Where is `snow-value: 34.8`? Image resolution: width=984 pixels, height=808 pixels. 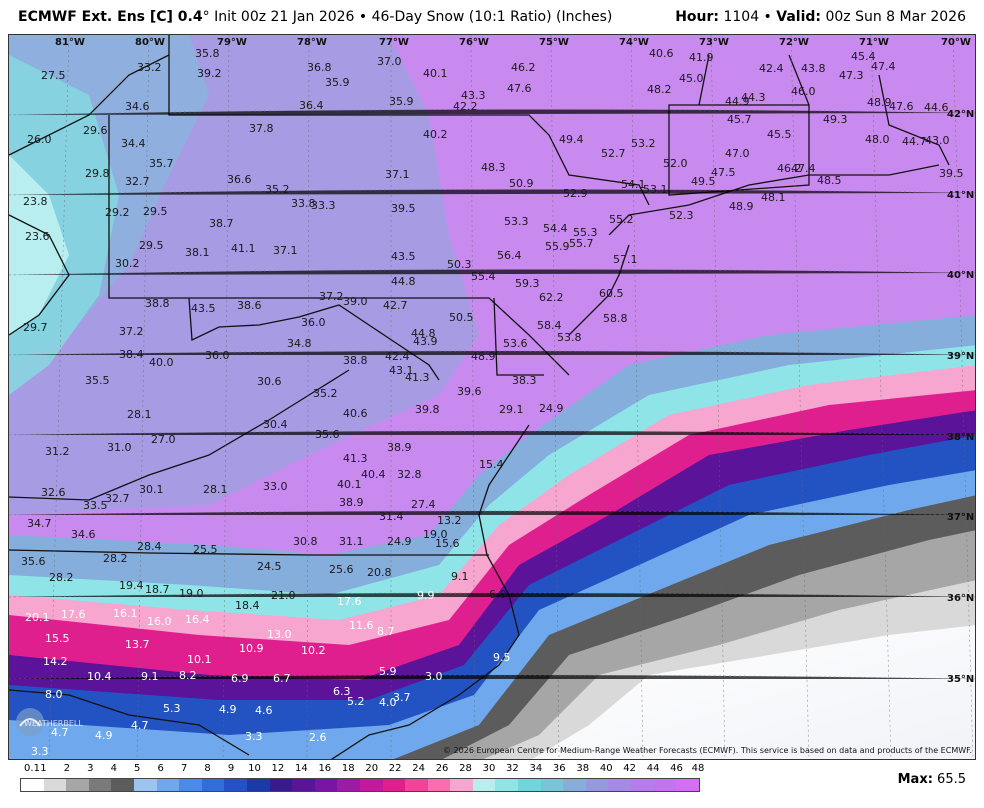 snow-value: 34.8 is located at coordinates (299, 343).